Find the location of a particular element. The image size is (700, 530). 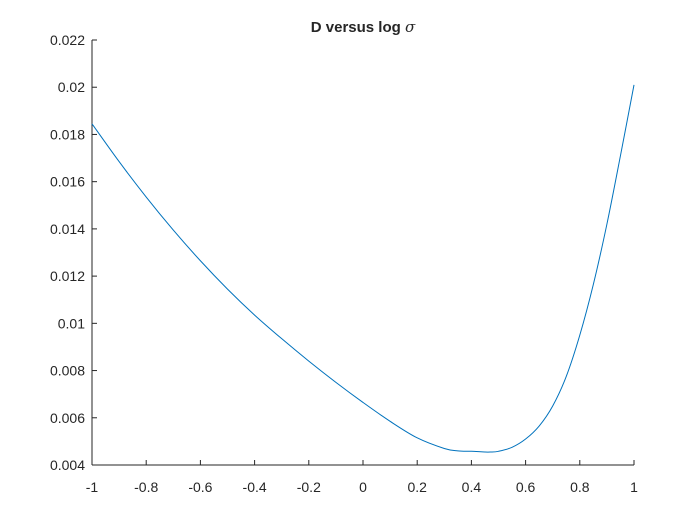

x-axis-ticks: -1 -0.8 -0.6 -0.4 -0.2 0 0.2 0.4 0.6 0.8 1 is located at coordinates (362, 477).